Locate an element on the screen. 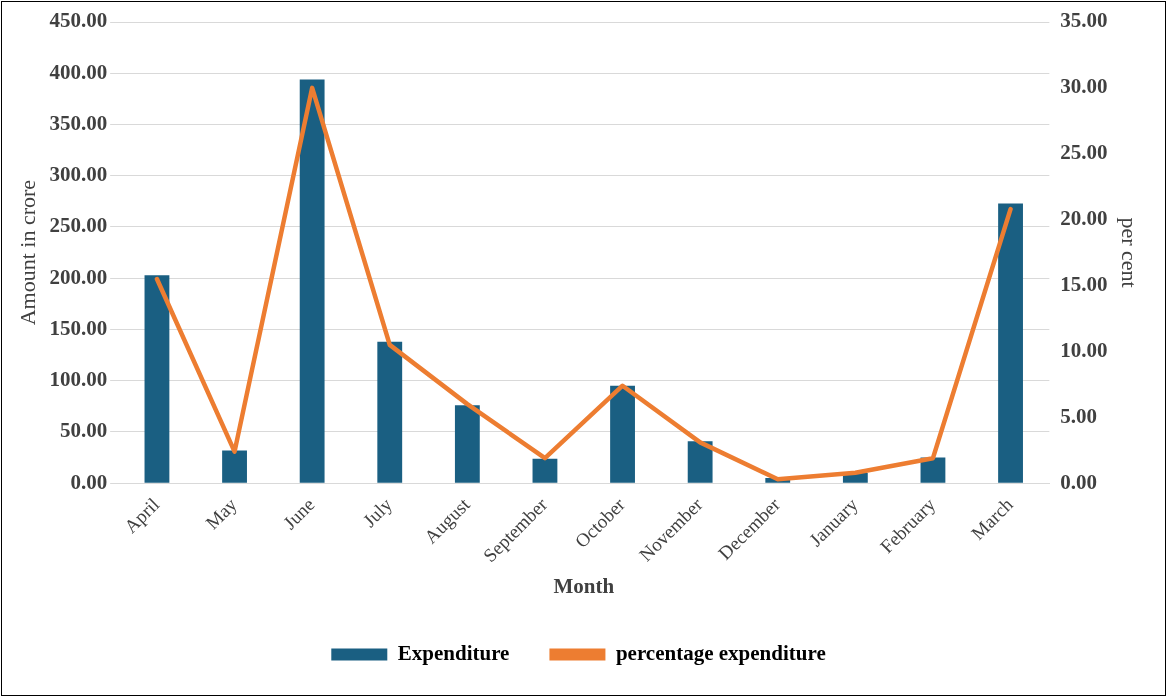  y2-axis-title: per cent is located at coordinates (1130, 252).